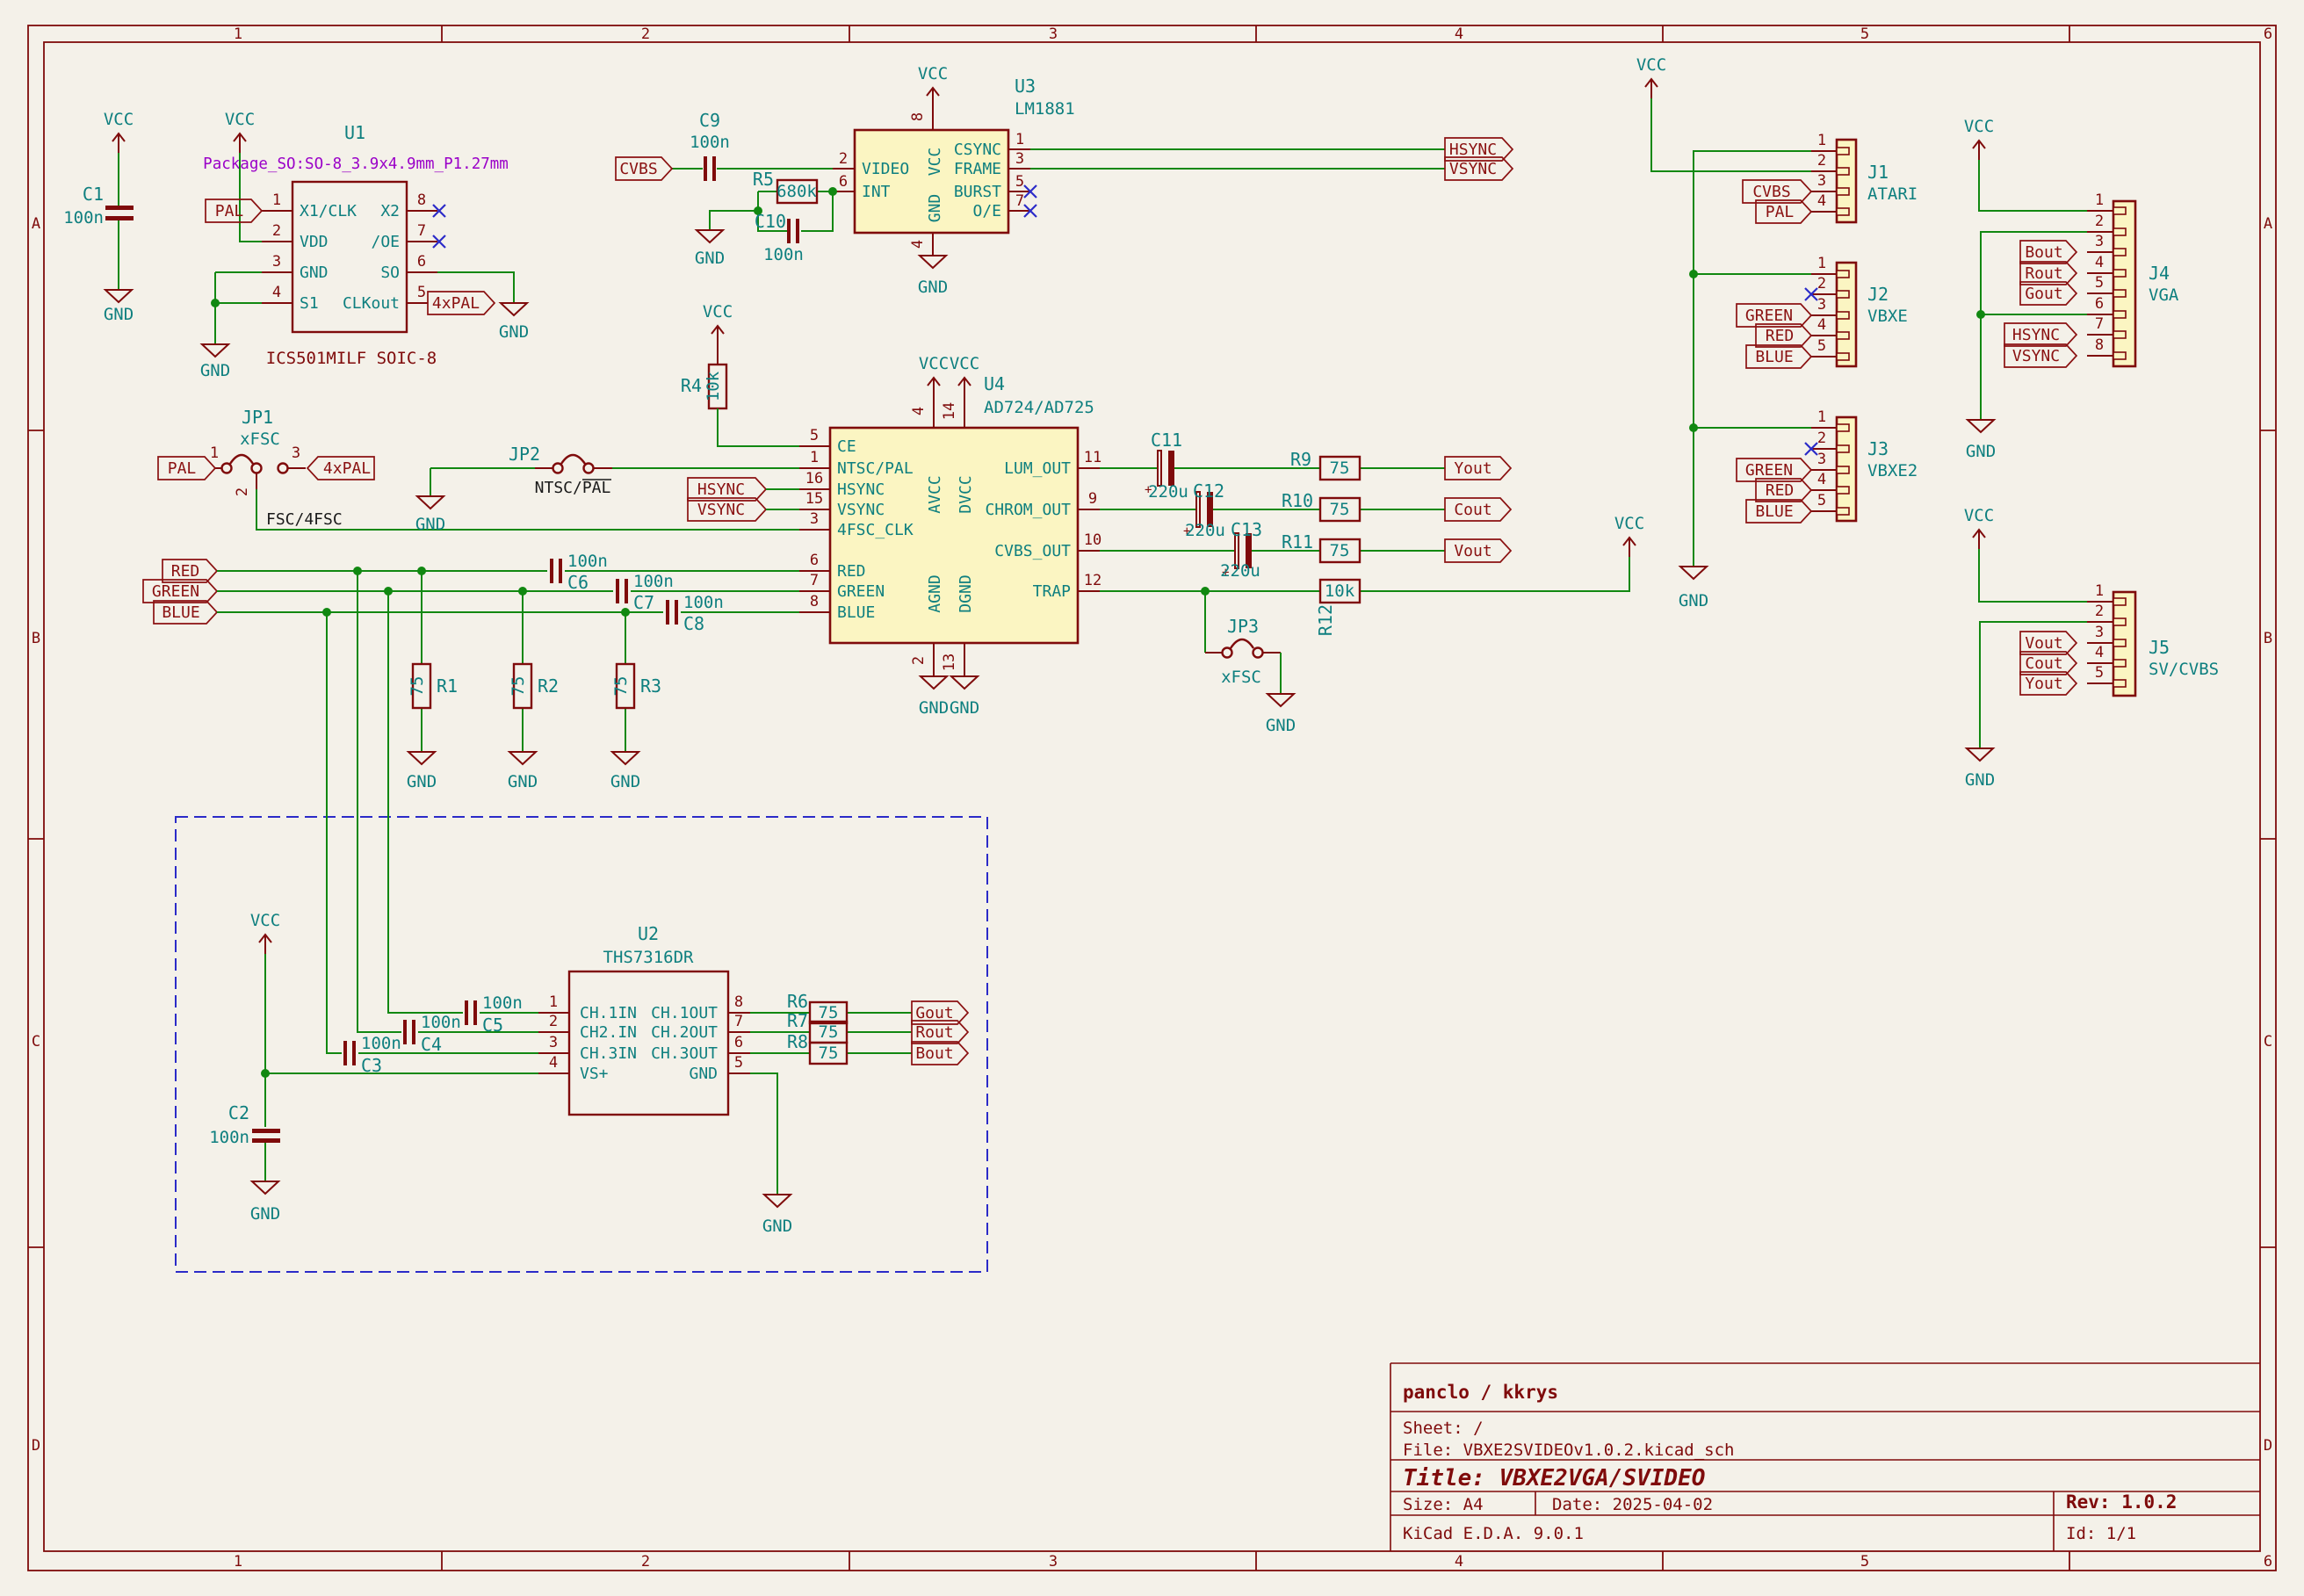  What do you see at coordinates (758, 428) in the screenshot?
I see `wire-r4-ce` at bounding box center [758, 428].